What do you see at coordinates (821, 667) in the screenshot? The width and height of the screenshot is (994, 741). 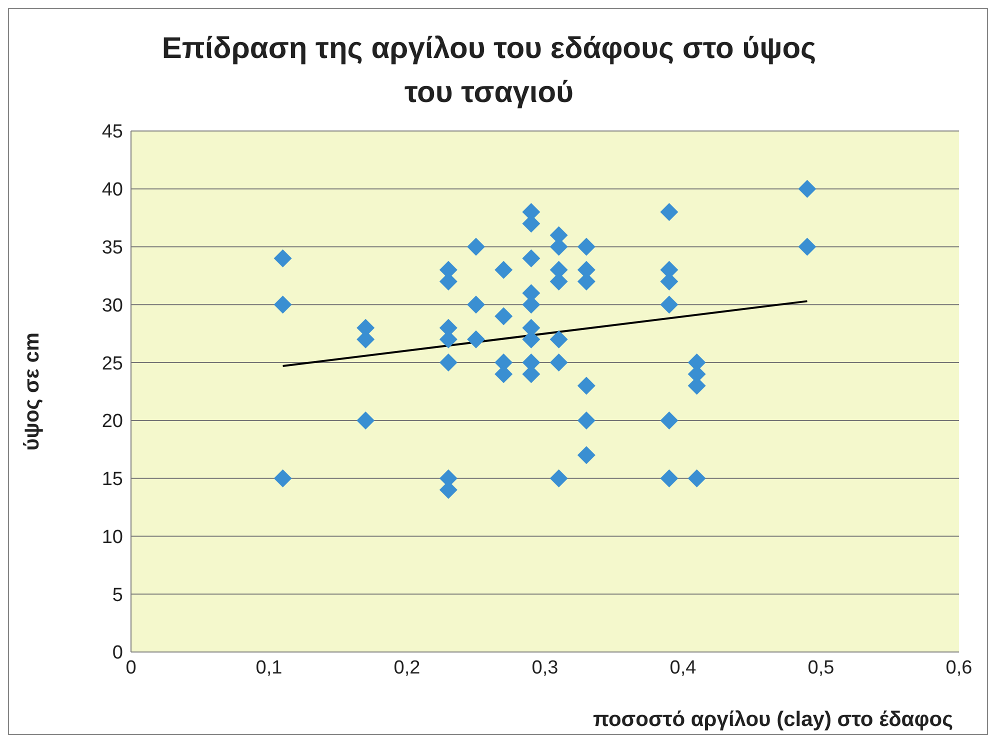 I see `x-tick-label: 0,5` at bounding box center [821, 667].